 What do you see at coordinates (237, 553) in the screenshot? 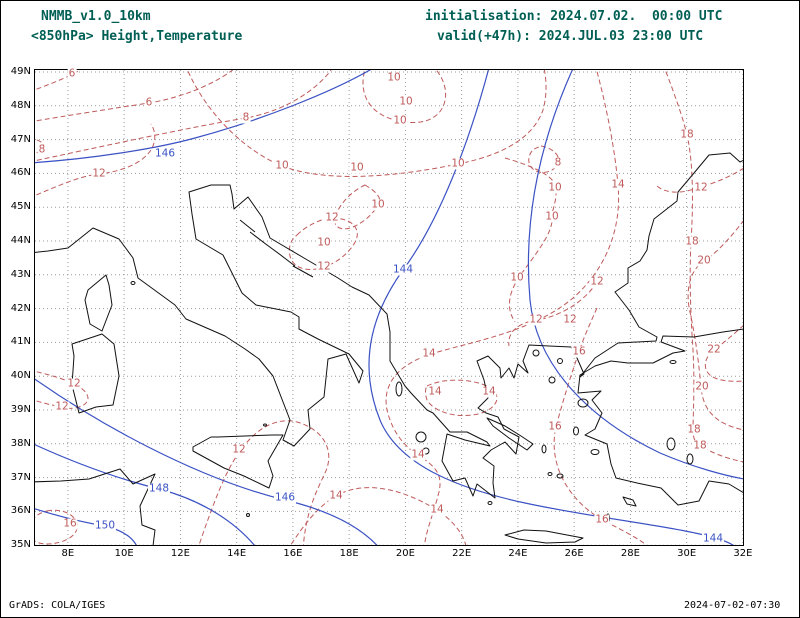
I see `lon-tick-label: 14E` at bounding box center [237, 553].